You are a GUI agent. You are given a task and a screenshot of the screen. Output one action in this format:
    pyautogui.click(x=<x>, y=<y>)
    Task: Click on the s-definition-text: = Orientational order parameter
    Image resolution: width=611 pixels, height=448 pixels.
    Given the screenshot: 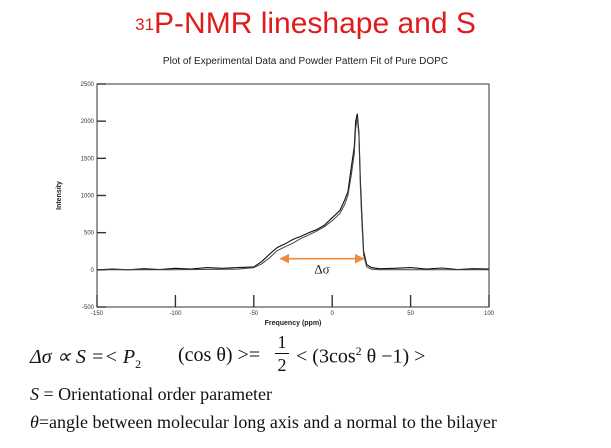 What is the action you would take?
    pyautogui.click(x=156, y=394)
    